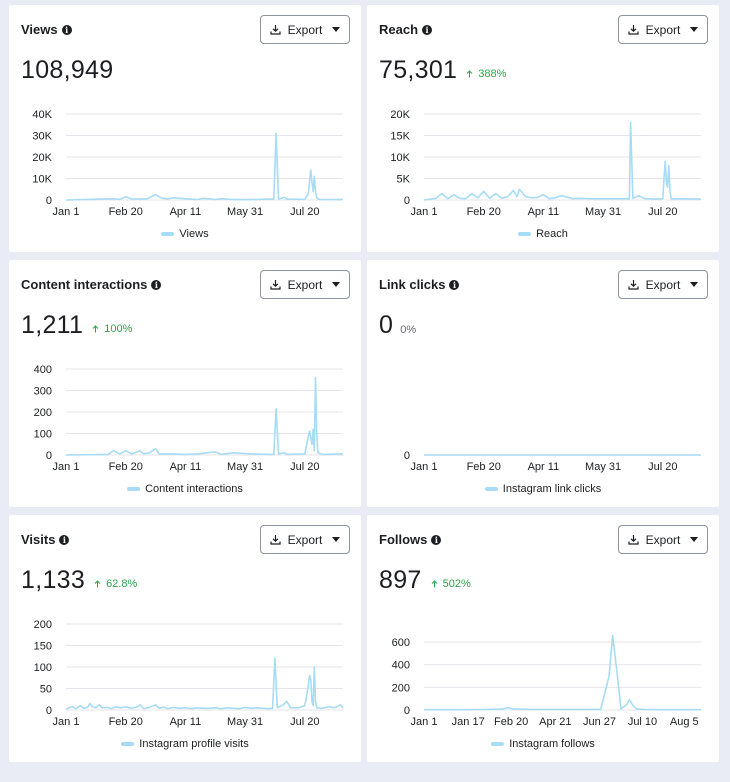 The height and width of the screenshot is (782, 730). Describe the element at coordinates (122, 584) in the screenshot. I see `change-percent: 62.8%` at that location.